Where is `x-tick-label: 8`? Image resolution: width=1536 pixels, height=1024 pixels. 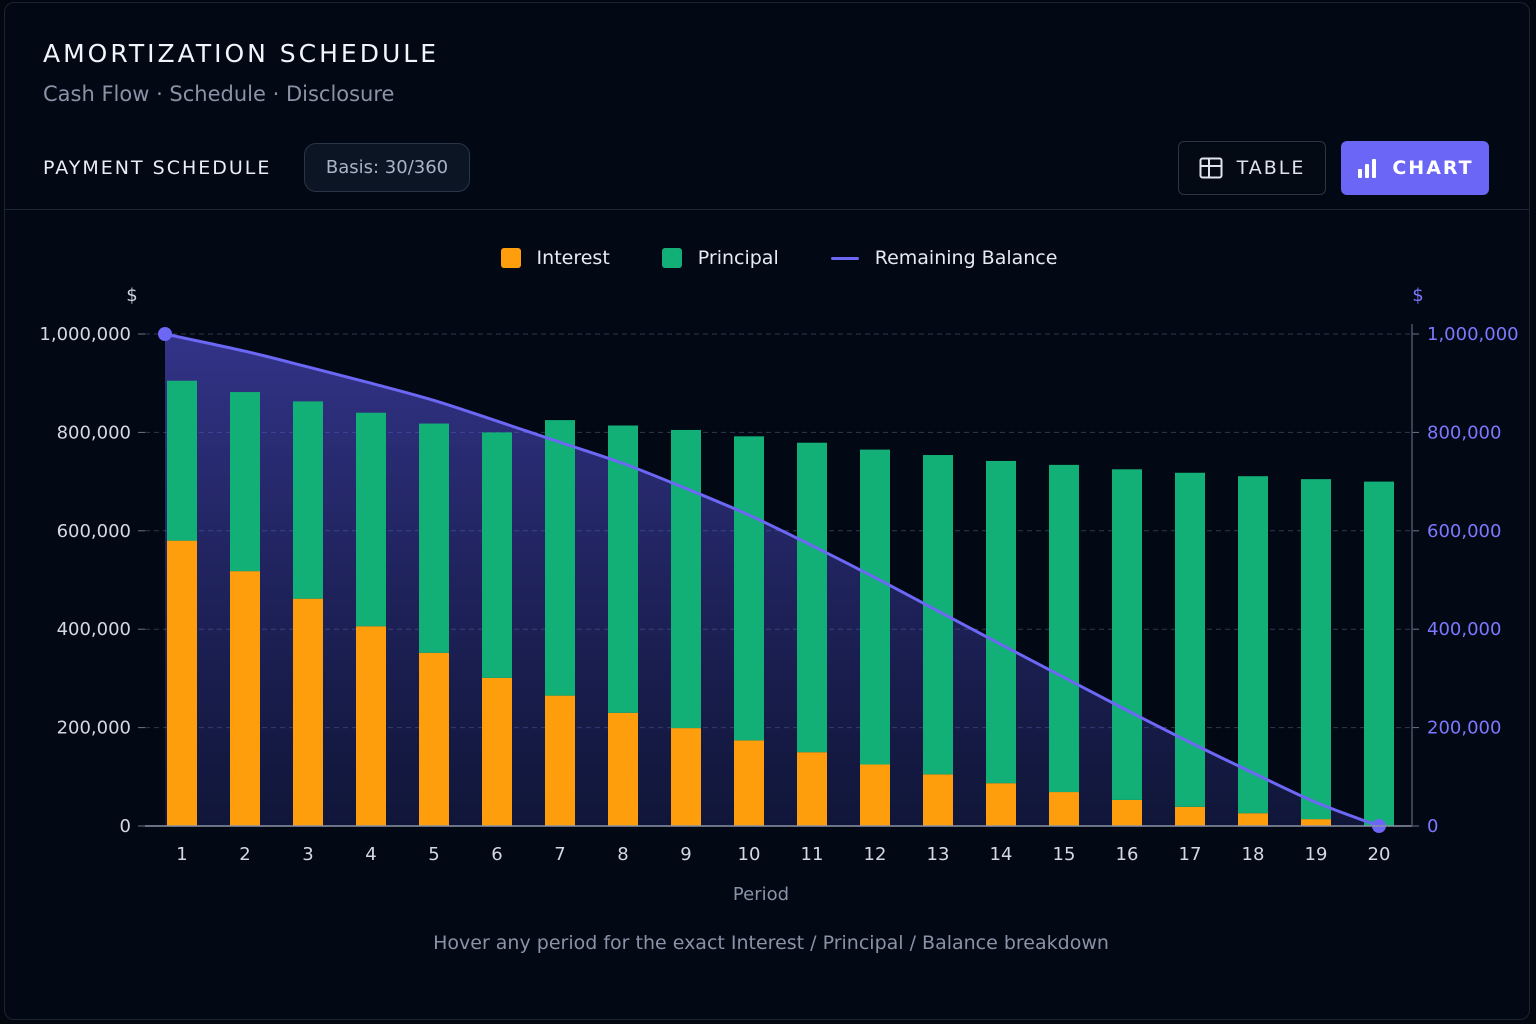 x-tick-label: 8 is located at coordinates (622, 854).